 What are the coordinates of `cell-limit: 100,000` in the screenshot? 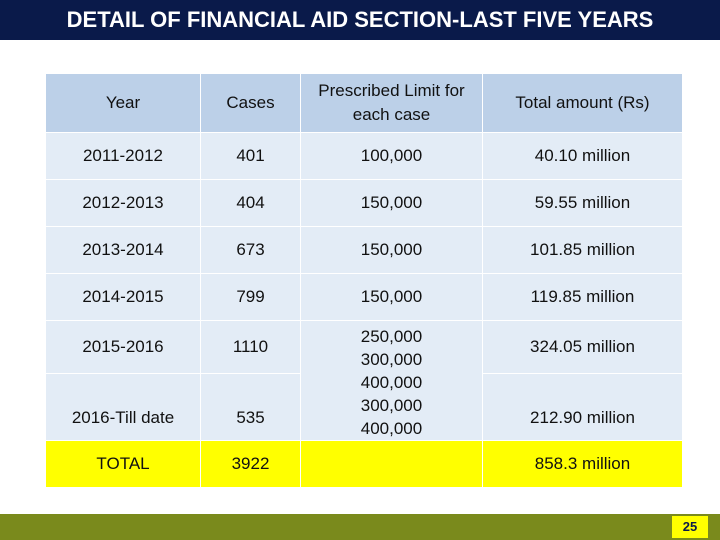 It's located at (391, 156).